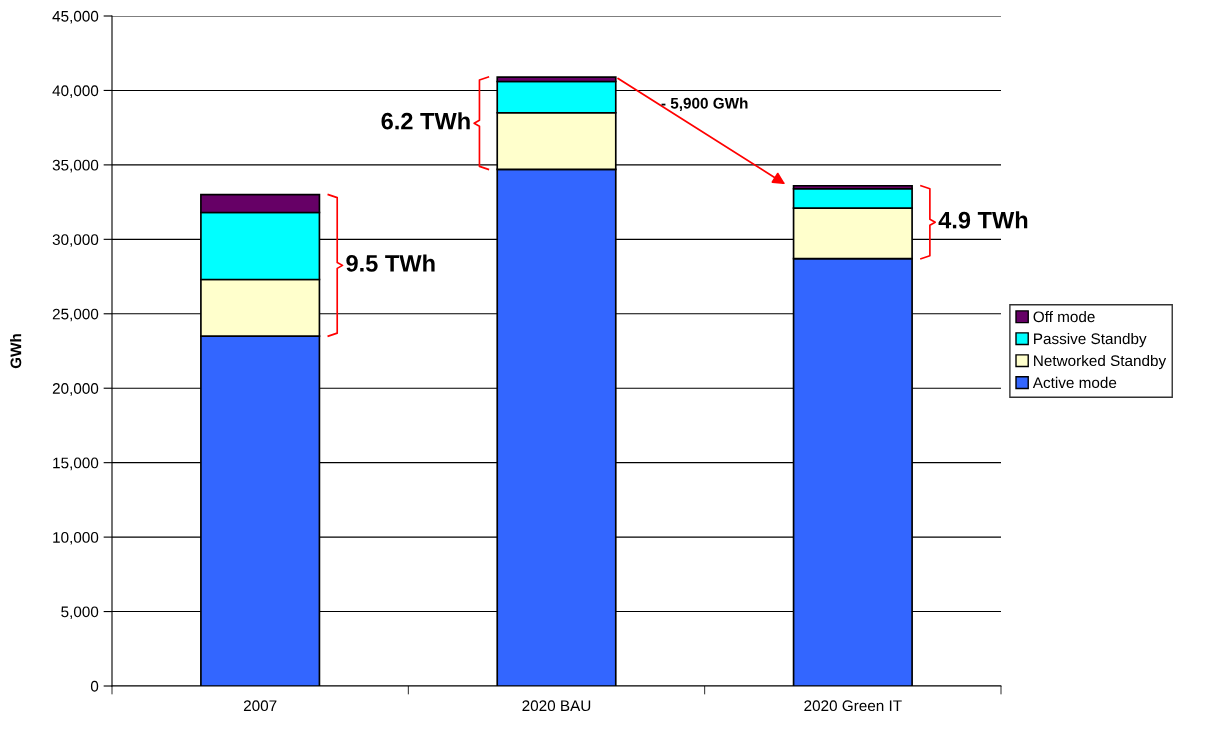 The height and width of the screenshot is (729, 1207). What do you see at coordinates (425, 121) in the screenshot?
I see `annotation: 6.2 TWh` at bounding box center [425, 121].